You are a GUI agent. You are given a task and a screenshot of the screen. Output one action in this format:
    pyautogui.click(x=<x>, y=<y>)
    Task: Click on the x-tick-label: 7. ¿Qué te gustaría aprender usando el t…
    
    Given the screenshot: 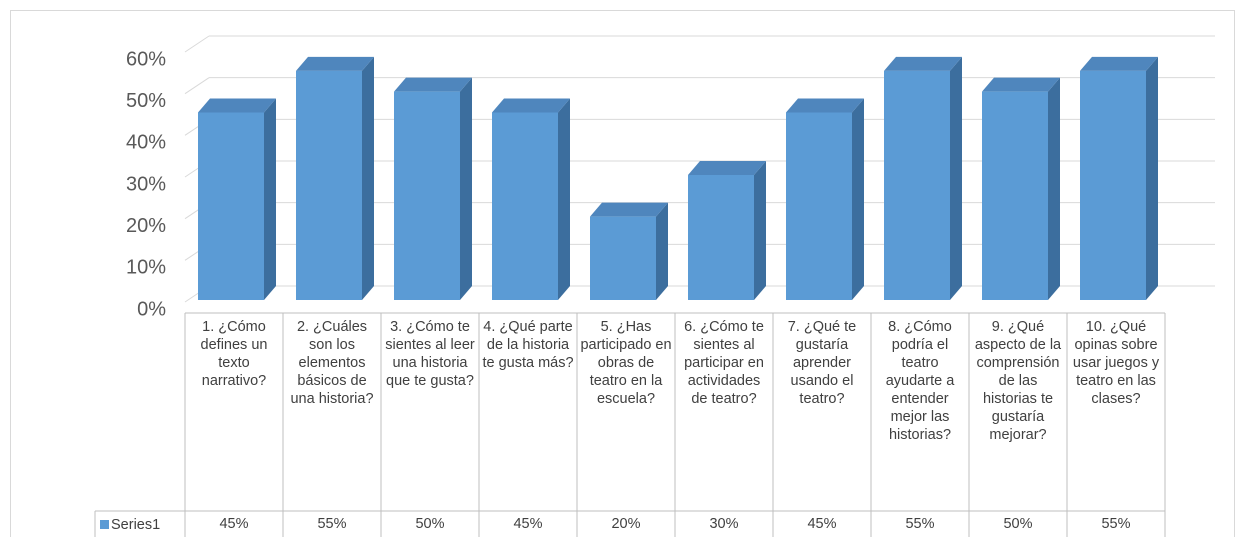 What is the action you would take?
    pyautogui.click(x=822, y=363)
    